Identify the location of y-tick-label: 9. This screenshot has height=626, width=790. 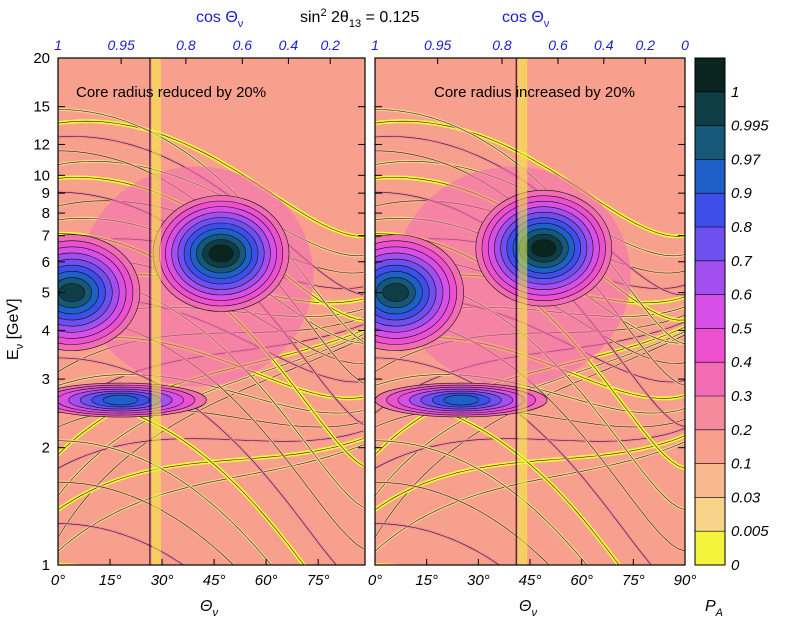
(46, 193).